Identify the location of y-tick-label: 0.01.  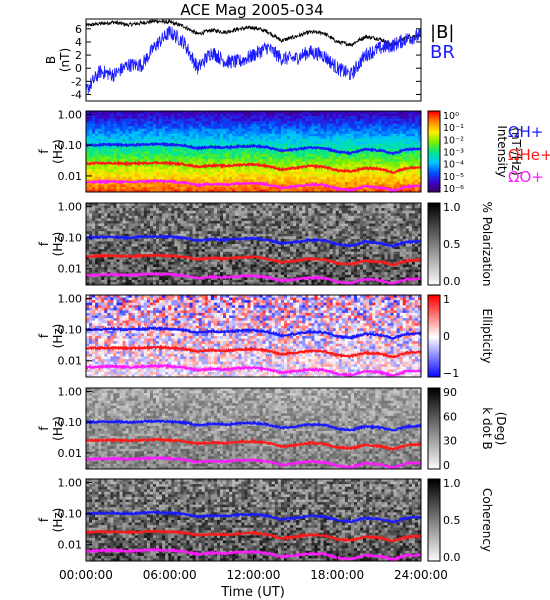
(70, 176).